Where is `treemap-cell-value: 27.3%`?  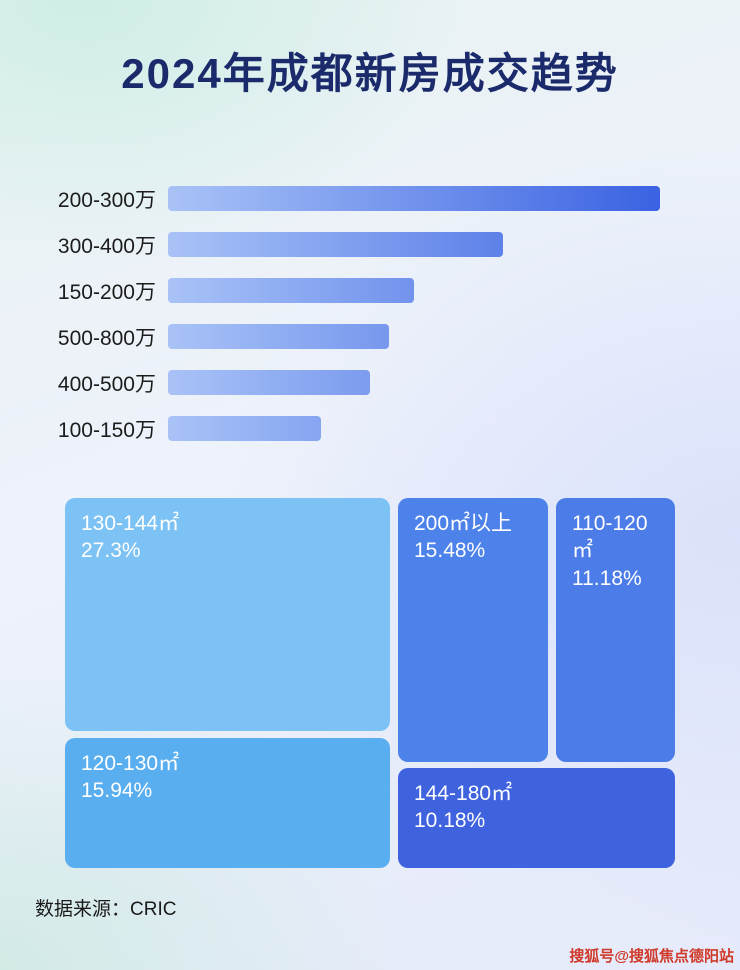
treemap-cell-value: 27.3% is located at coordinates (111, 551).